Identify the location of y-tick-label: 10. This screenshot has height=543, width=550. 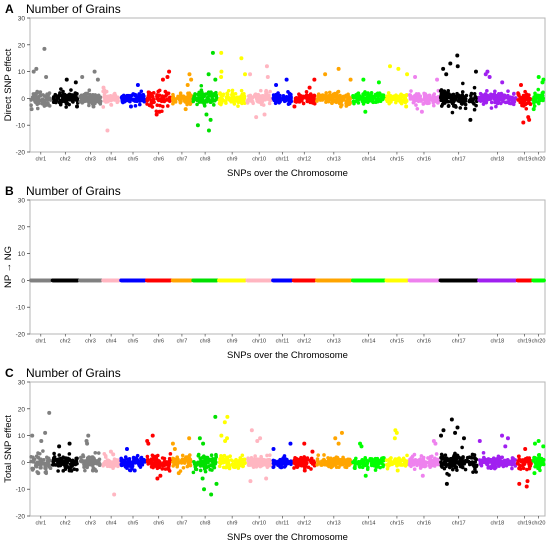
(22, 436).